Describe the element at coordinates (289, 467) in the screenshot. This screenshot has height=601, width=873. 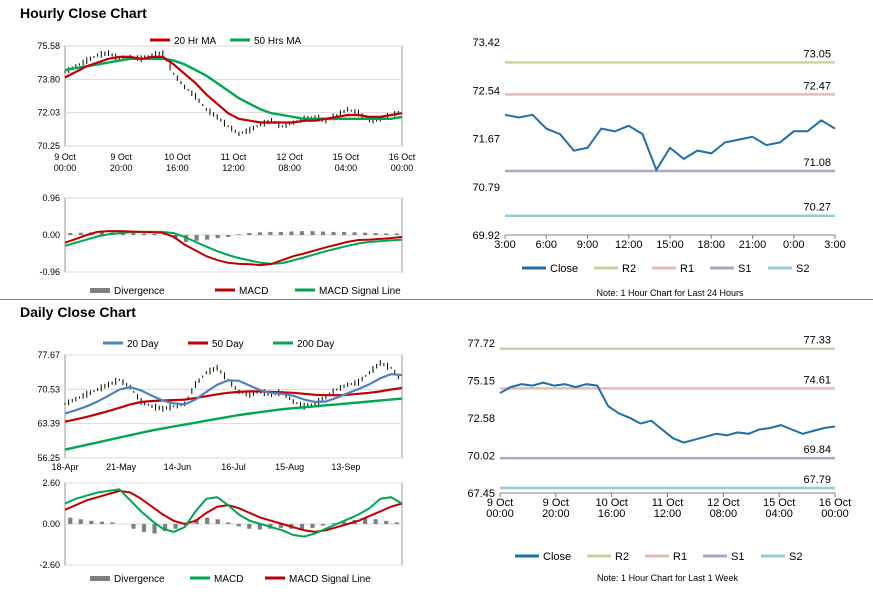
I see `daily-price-xtick-label: 15-Aug` at that location.